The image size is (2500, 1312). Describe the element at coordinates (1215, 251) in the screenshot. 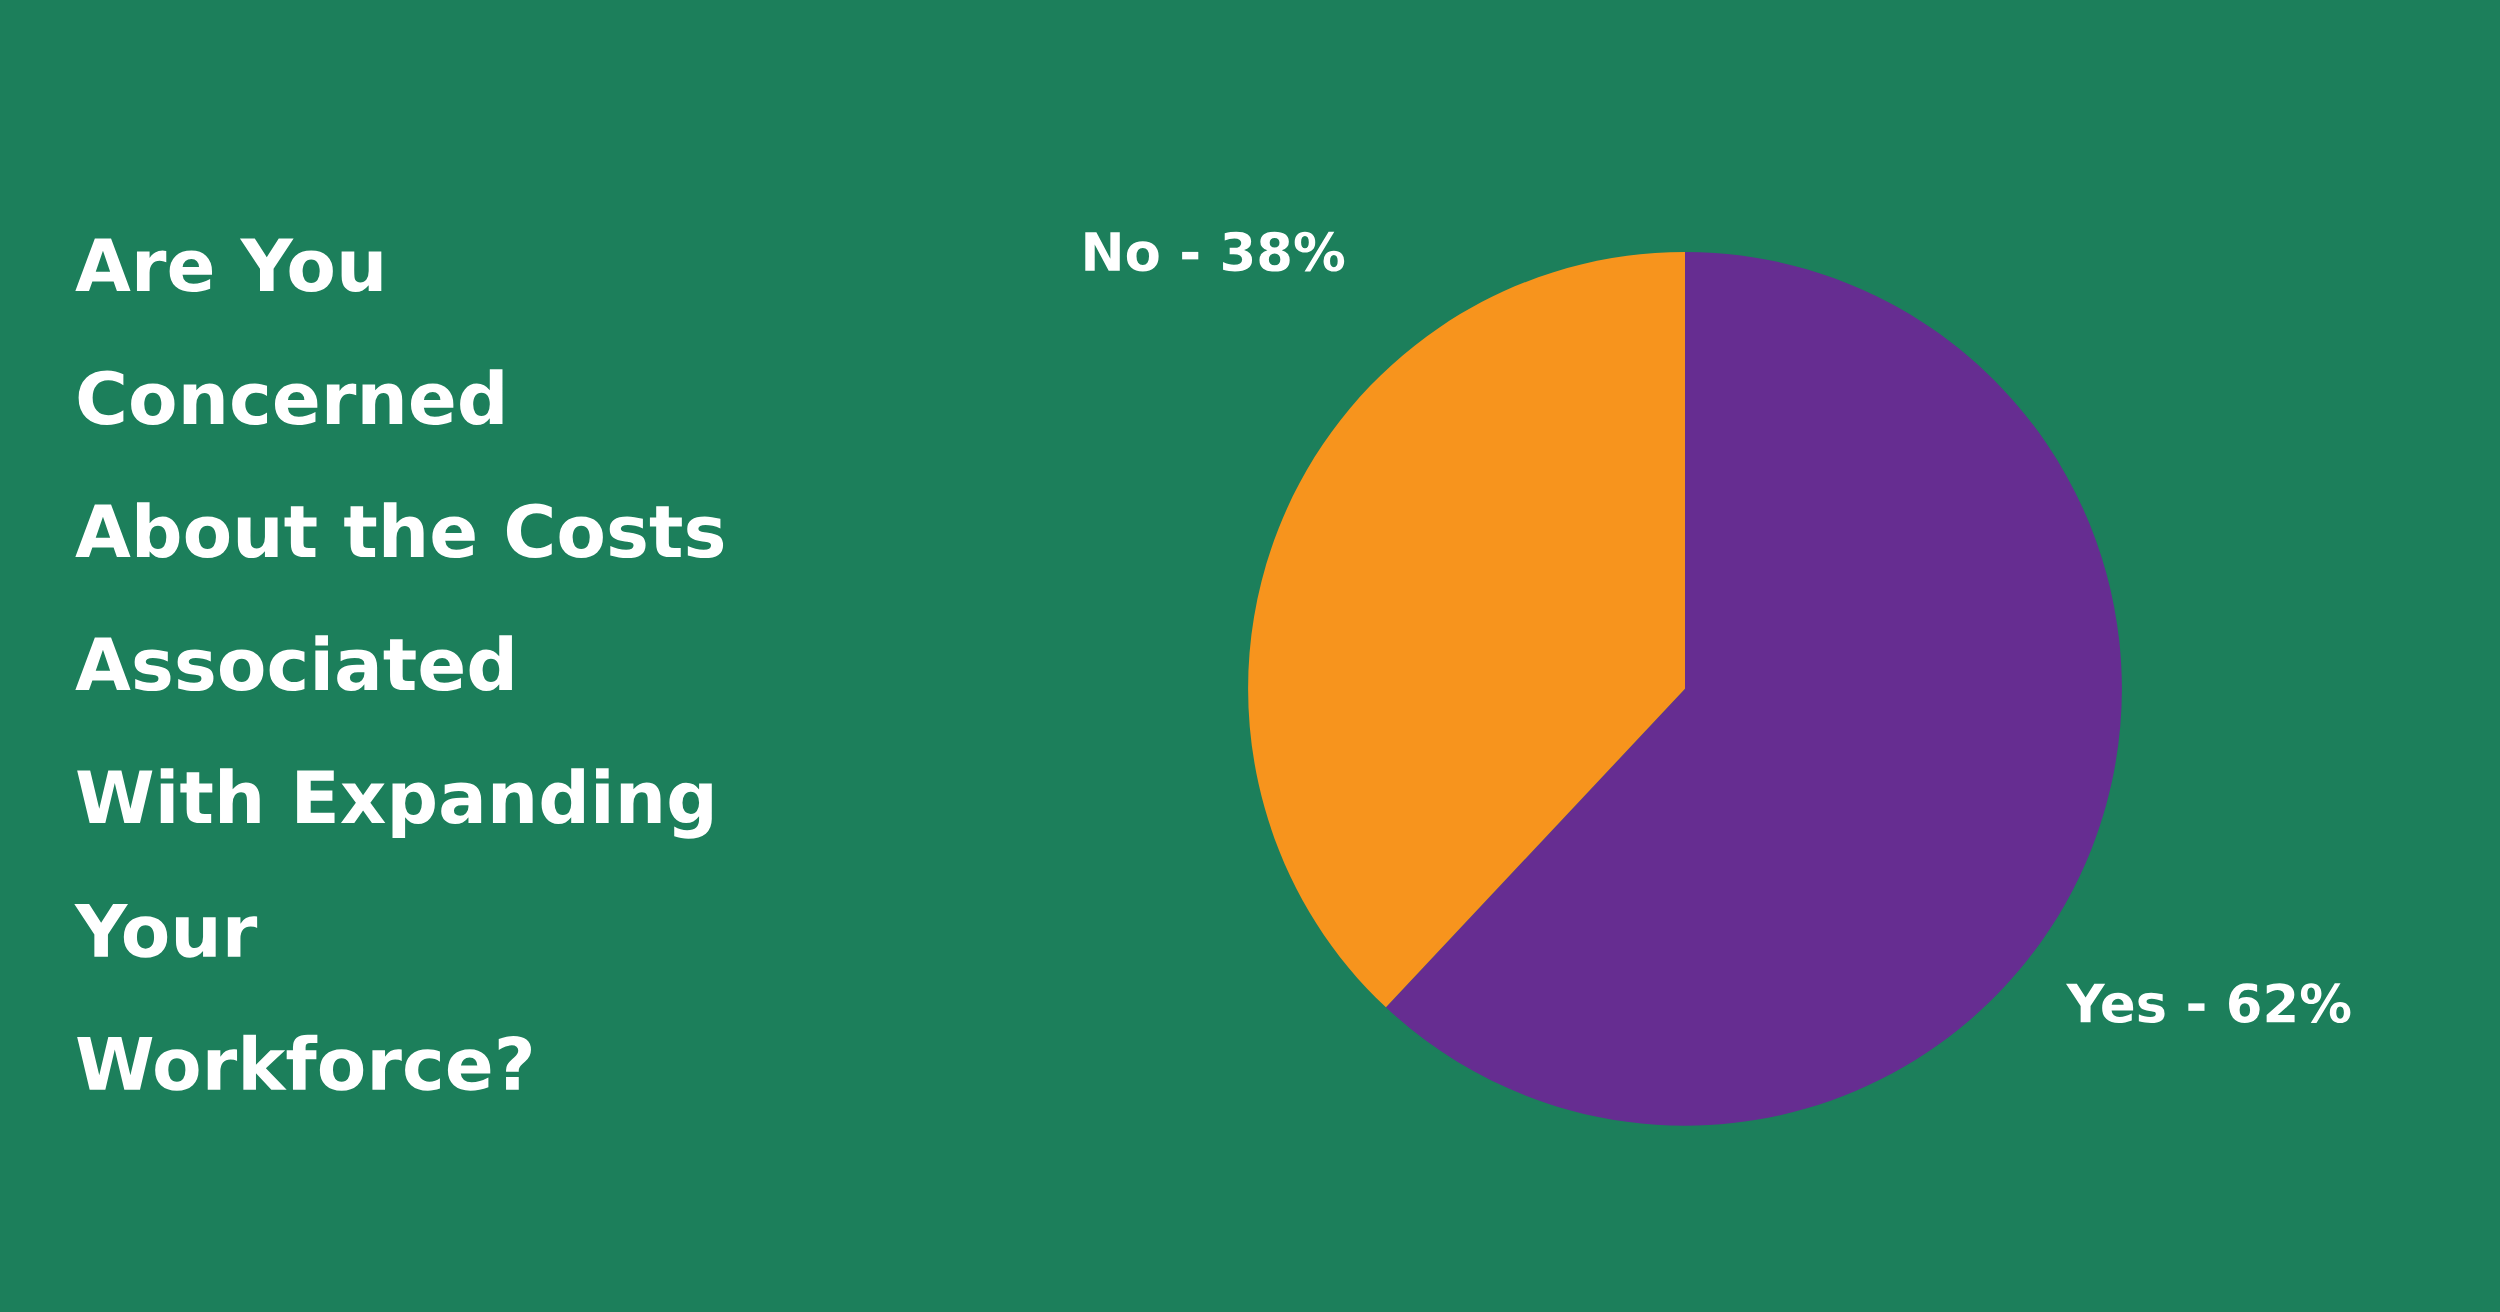

I see `slice-label: No - 38%` at that location.